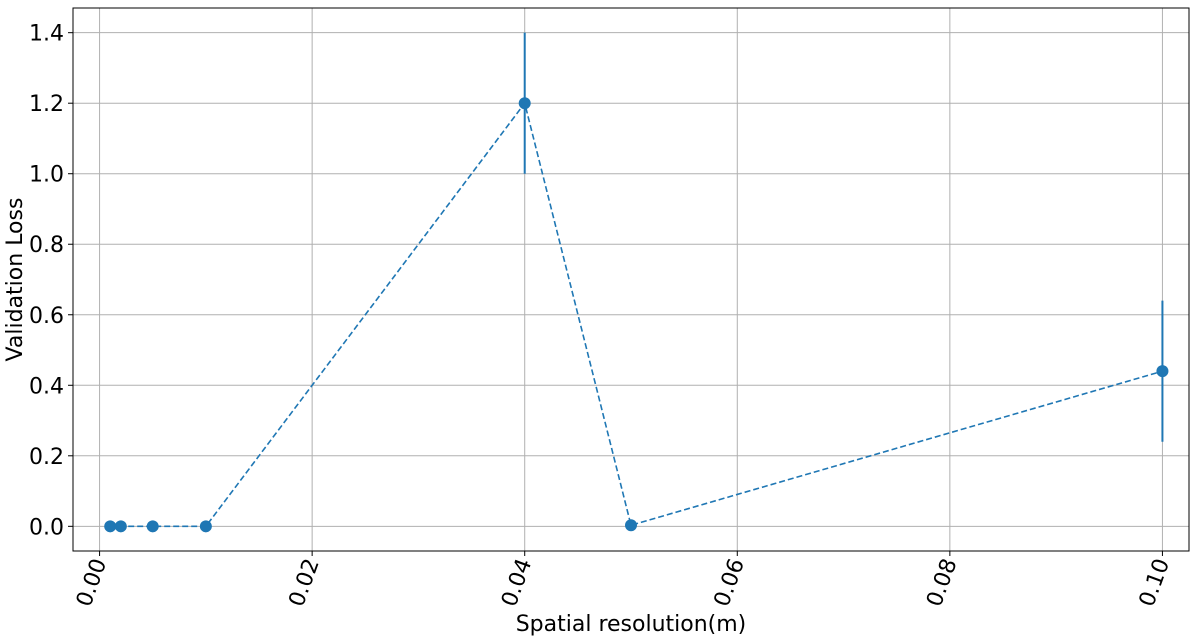 The image size is (1196, 642). I want to click on x-tick-label: 0.06, so click(730, 583).